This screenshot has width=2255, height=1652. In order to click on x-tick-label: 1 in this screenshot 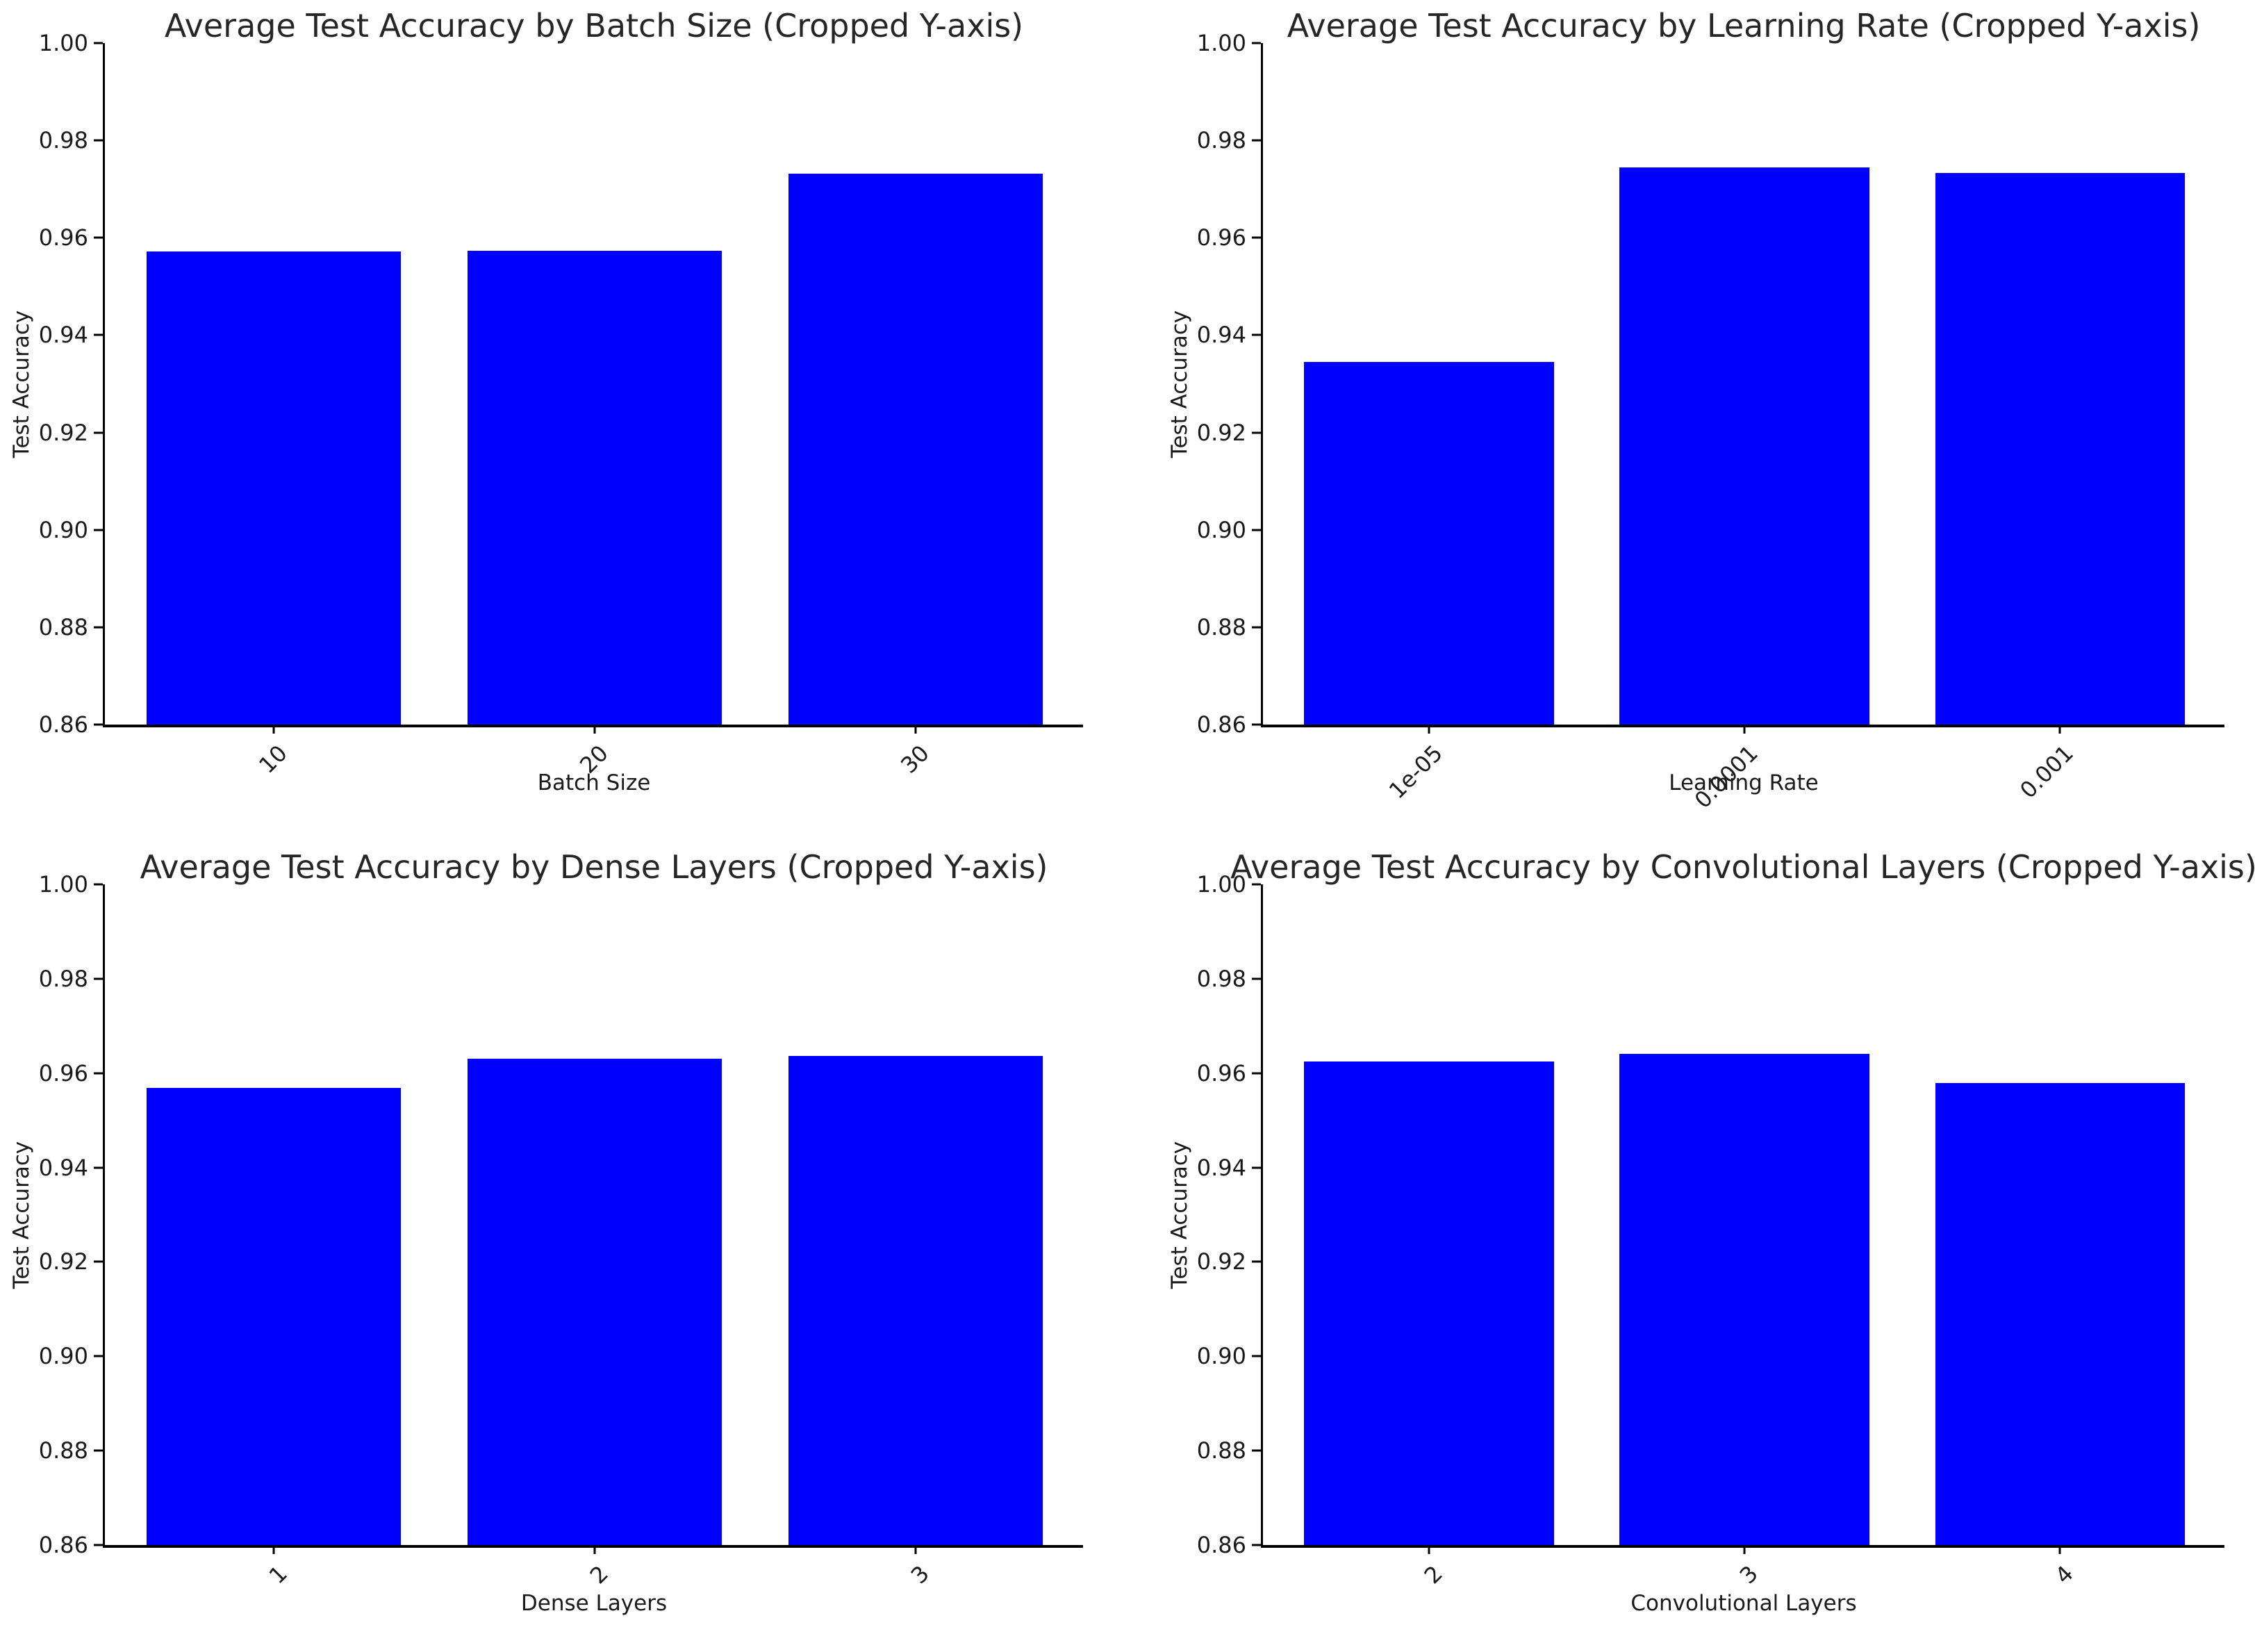, I will do `click(277, 1574)`.